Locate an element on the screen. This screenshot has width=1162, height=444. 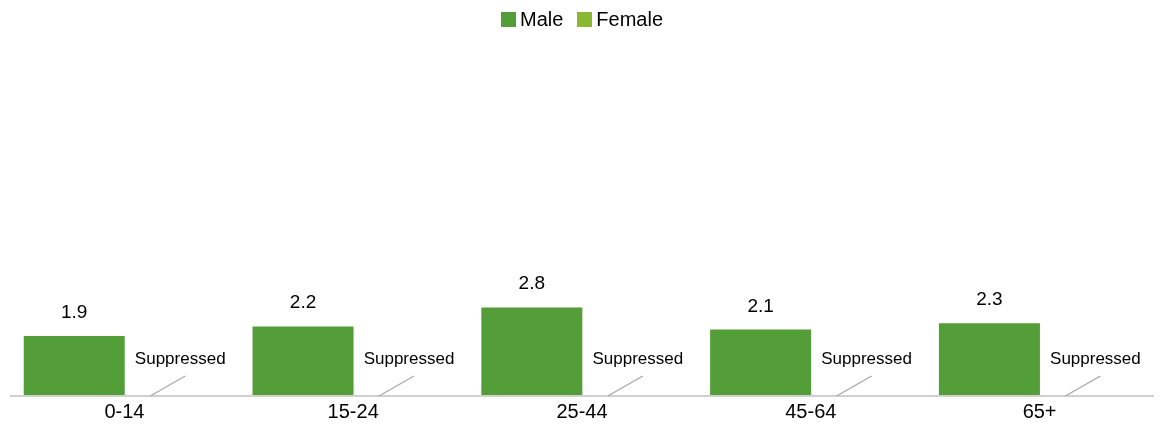
data-label: 2.8 is located at coordinates (532, 283).